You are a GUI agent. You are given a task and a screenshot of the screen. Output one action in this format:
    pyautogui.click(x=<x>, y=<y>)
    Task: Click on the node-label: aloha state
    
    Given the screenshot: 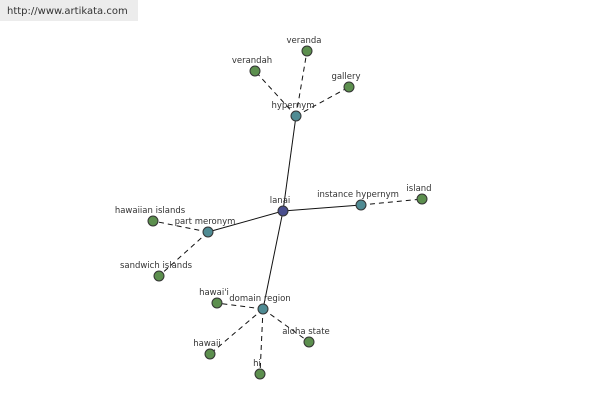 What is the action you would take?
    pyautogui.click(x=306, y=332)
    